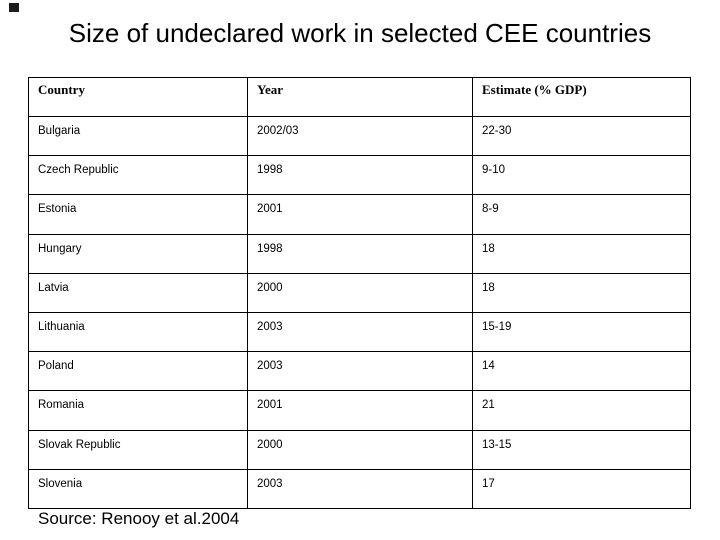 This screenshot has width=720, height=540. I want to click on cell-estimate: 15-19, so click(581, 332).